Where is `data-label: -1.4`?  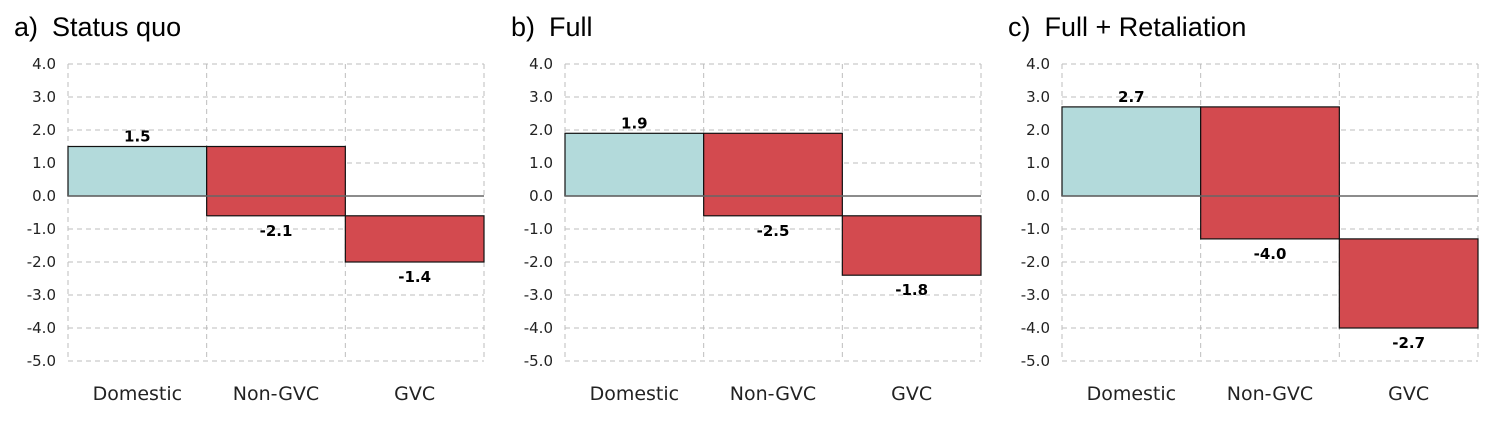
data-label: -1.4 is located at coordinates (414, 277).